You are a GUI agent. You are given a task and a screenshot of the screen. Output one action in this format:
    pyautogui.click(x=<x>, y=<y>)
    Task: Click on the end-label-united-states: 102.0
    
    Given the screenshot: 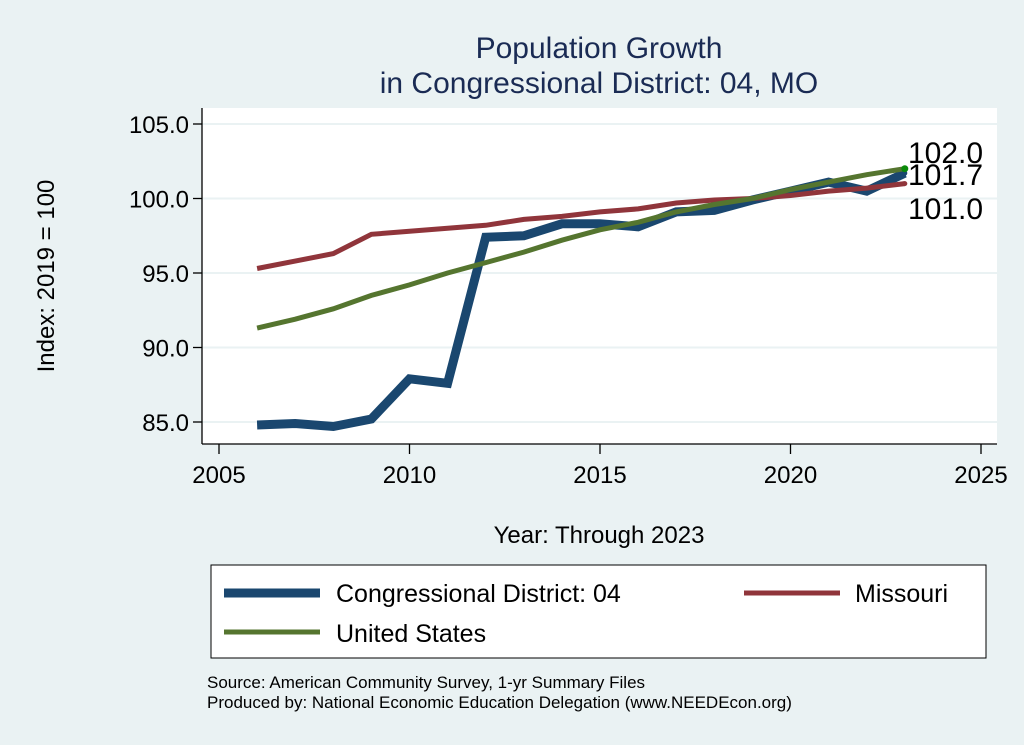 What is the action you would take?
    pyautogui.click(x=945, y=153)
    